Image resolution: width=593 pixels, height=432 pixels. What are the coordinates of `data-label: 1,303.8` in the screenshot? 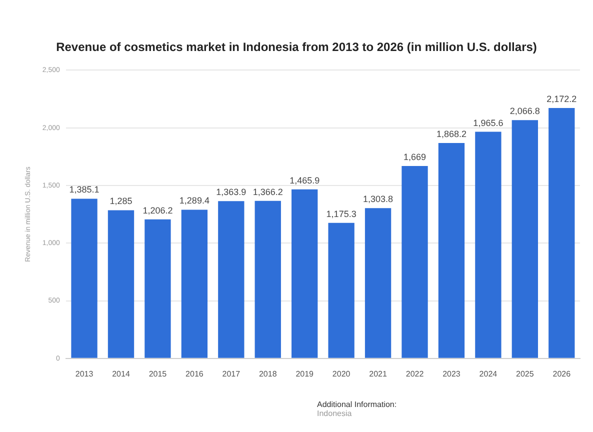 It's located at (378, 199).